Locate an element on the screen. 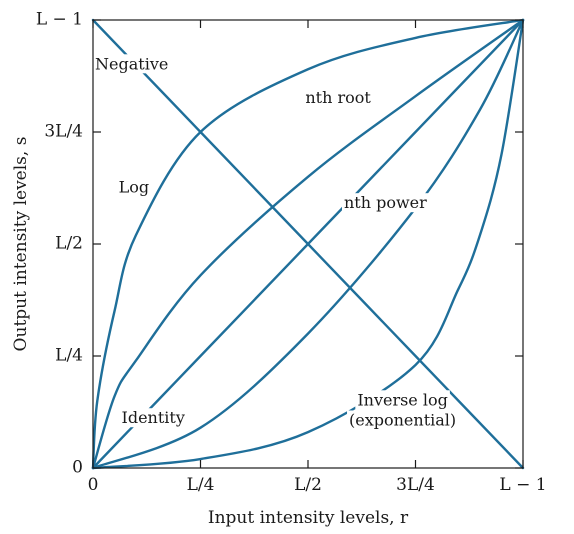  annotation-text: Inverse log is located at coordinates (402, 399).